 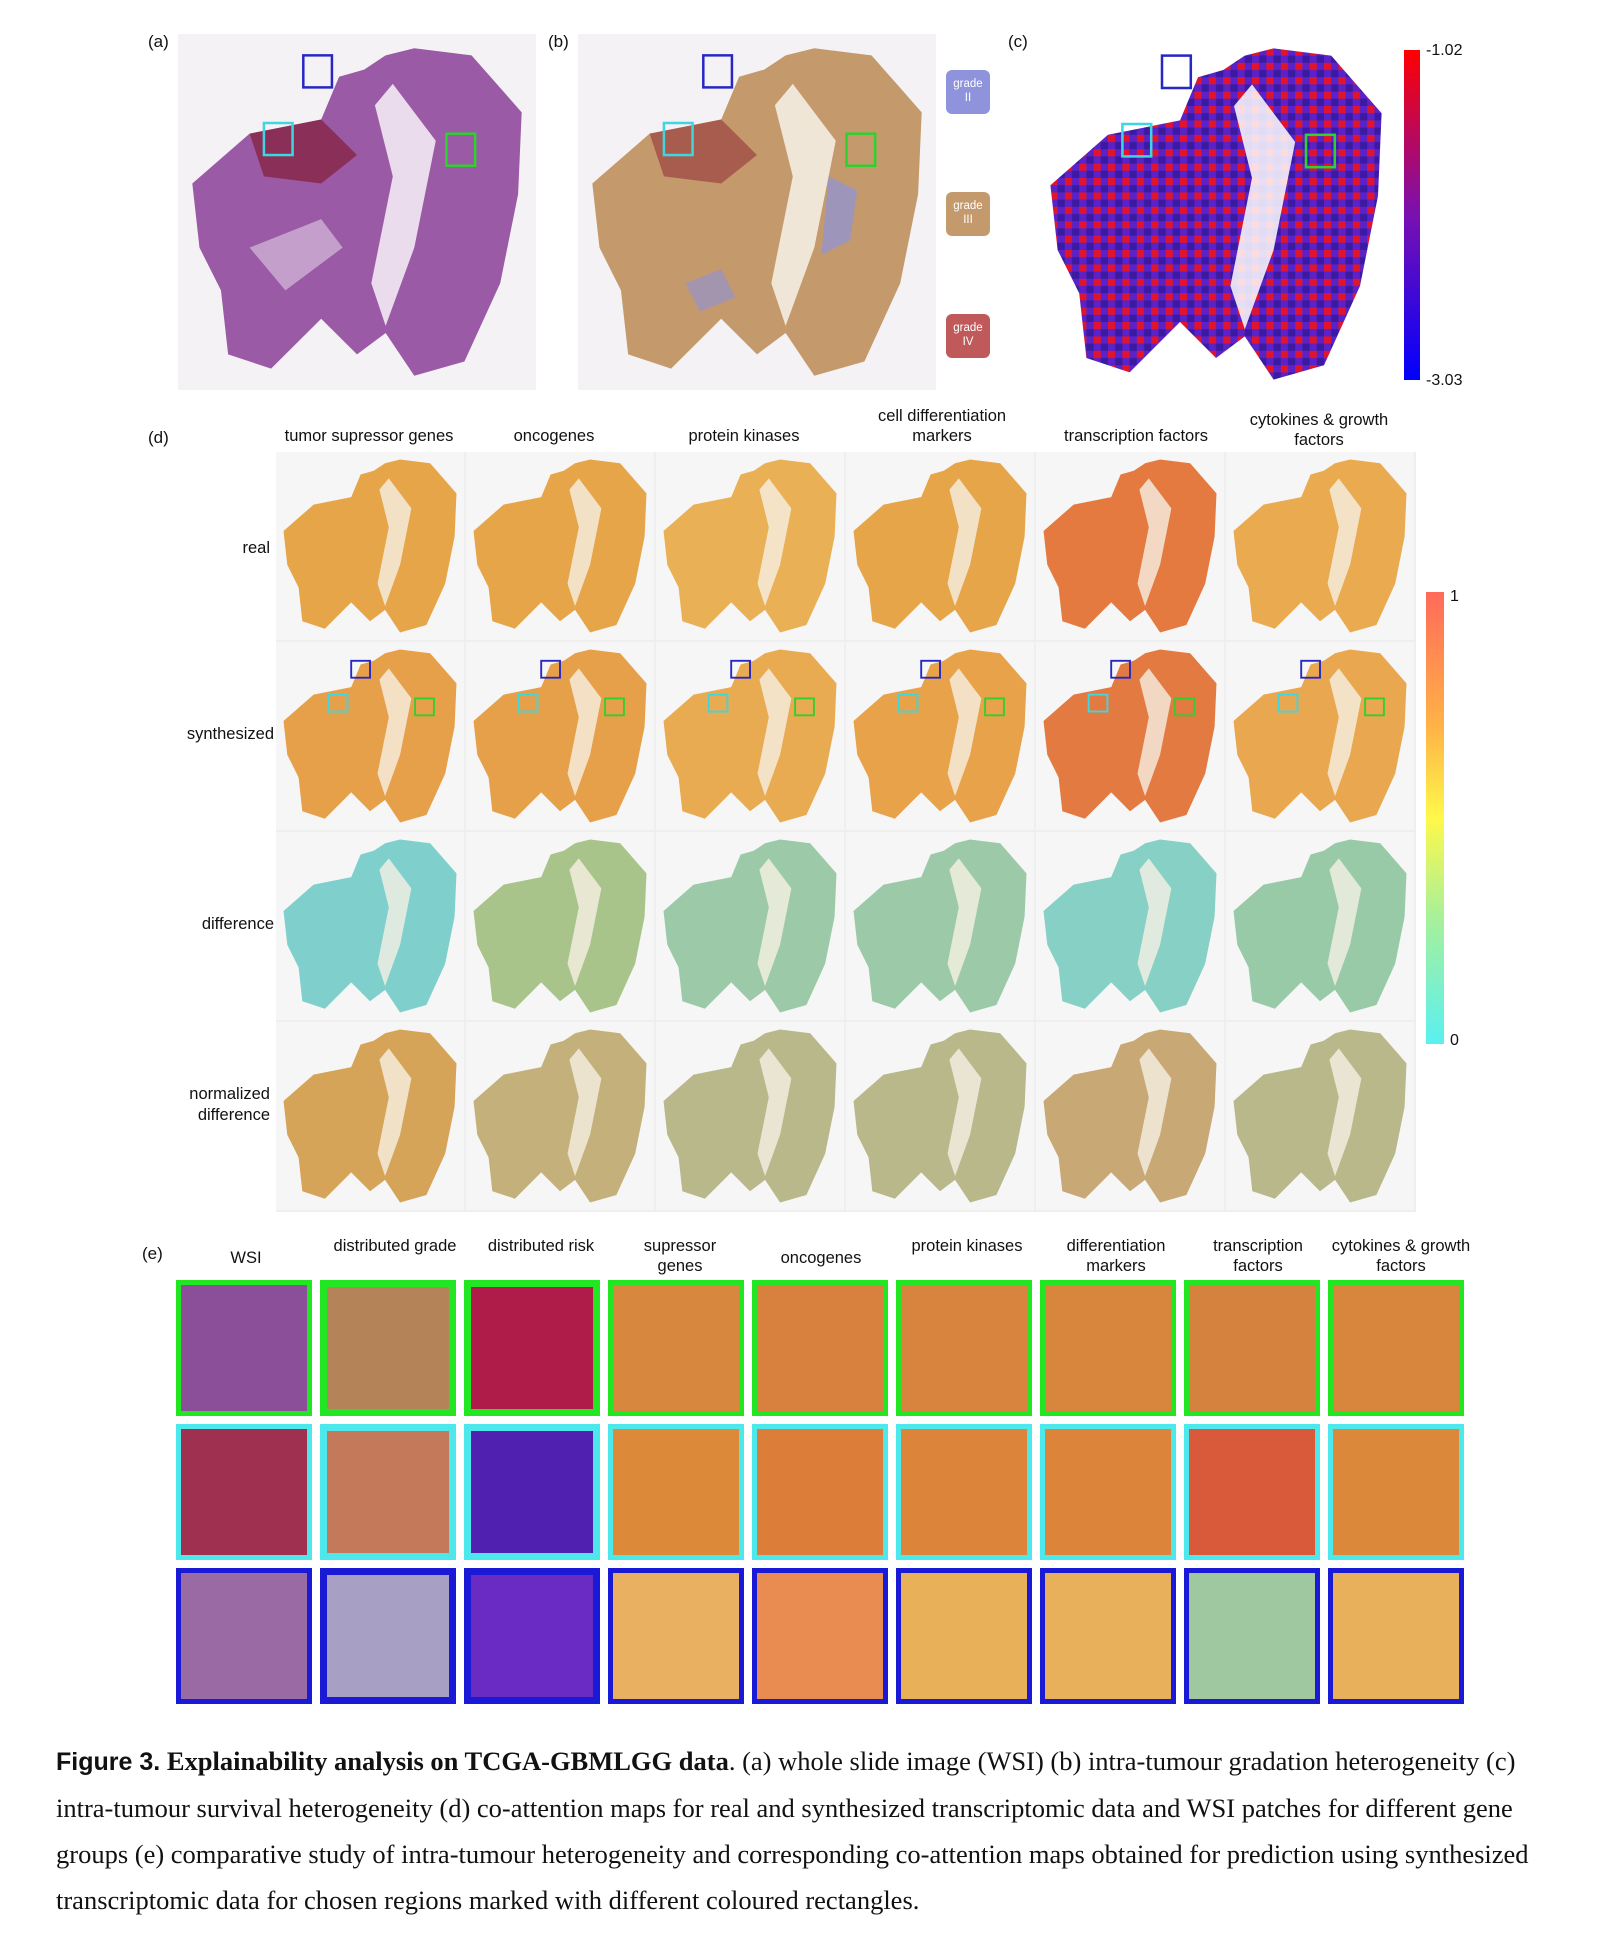 I want to click on risk-colorbar, so click(x=1412, y=215).